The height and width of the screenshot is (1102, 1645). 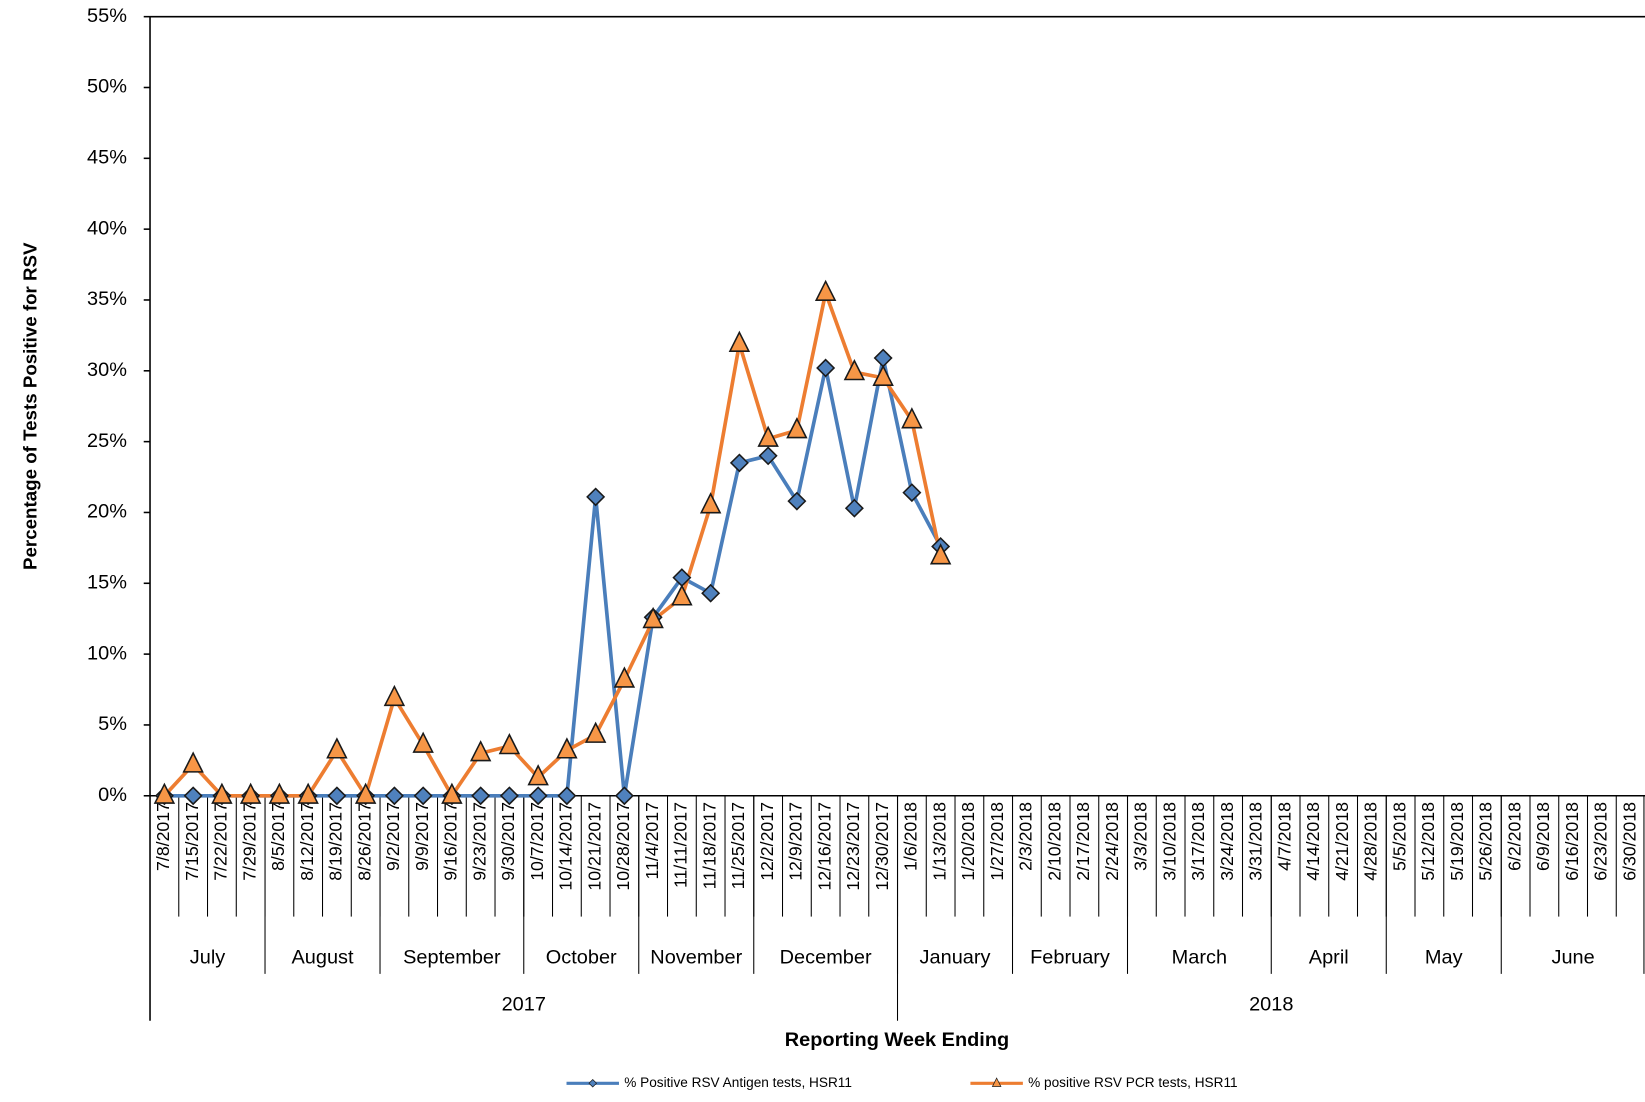 I want to click on month-label: August, so click(x=322, y=958).